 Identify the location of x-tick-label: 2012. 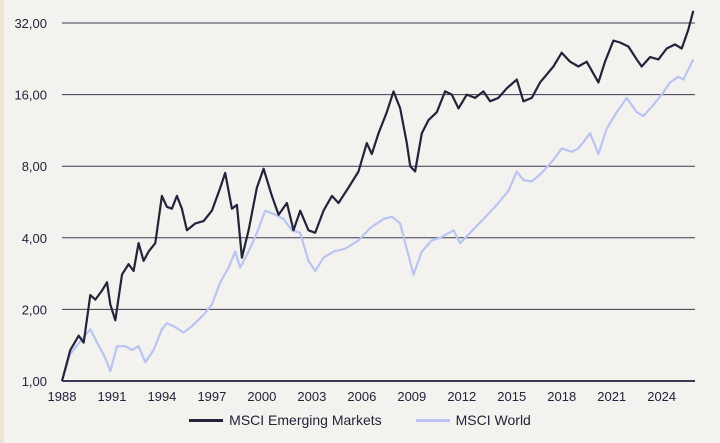
(461, 396).